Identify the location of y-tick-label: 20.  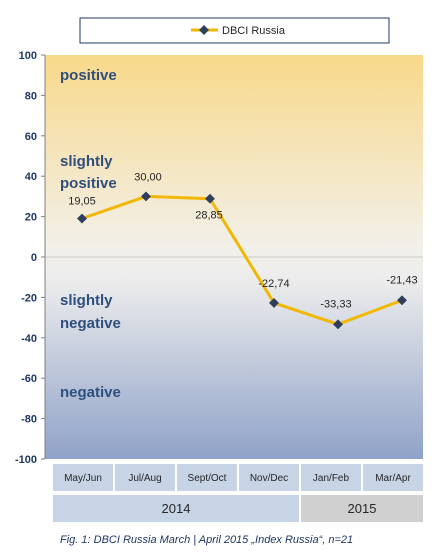
(31, 218).